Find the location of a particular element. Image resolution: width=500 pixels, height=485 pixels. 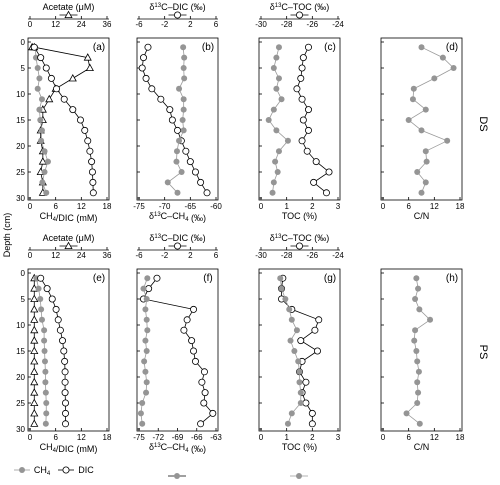

top-axis-legend-marker is located at coordinates (299, 246).